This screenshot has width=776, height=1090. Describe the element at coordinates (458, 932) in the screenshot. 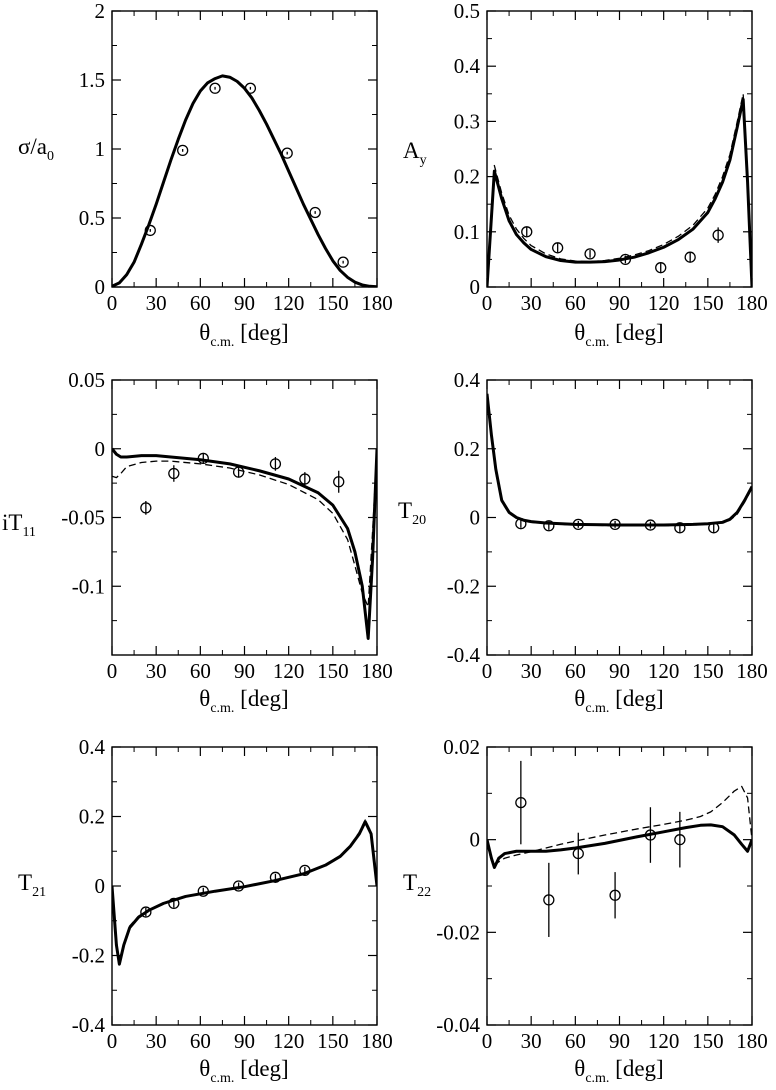

I see `y-tick-label: -0.02` at that location.